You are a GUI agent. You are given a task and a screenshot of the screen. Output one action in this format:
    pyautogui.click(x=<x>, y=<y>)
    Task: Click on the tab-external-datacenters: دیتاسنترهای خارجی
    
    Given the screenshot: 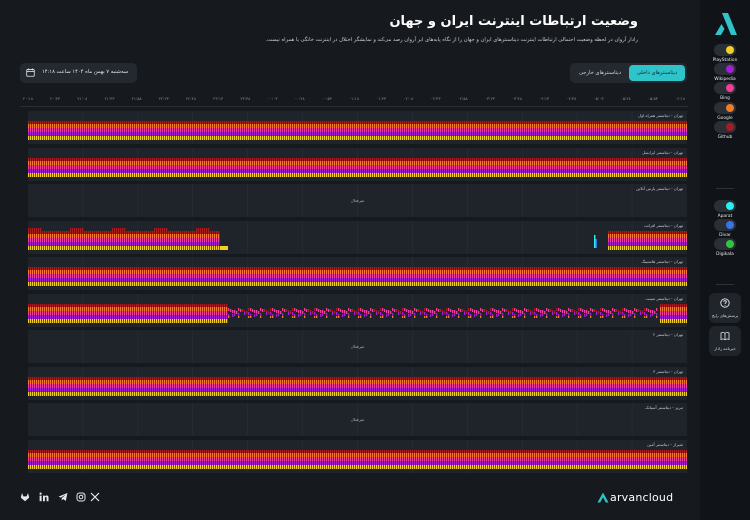 What is the action you would take?
    pyautogui.click(x=600, y=73)
    